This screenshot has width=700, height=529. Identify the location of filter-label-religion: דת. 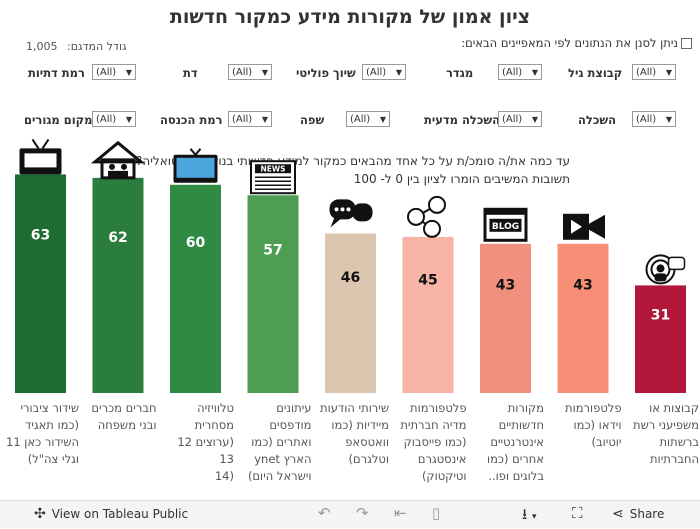
(190, 73).